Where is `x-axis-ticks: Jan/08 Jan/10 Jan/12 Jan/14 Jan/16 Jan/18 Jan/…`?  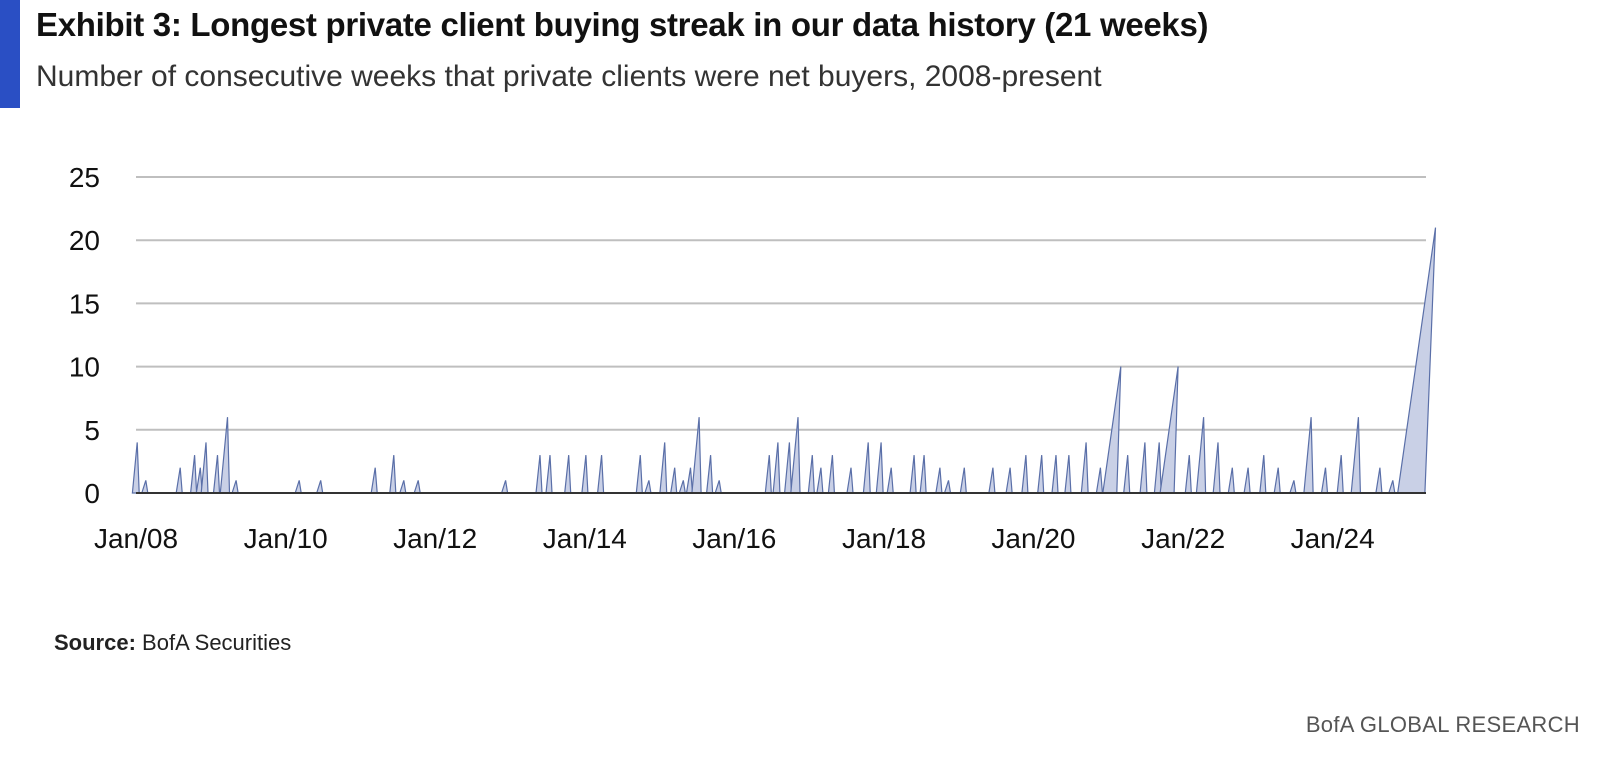 x-axis-ticks: Jan/08 Jan/10 Jan/12 Jan/14 Jan/16 Jan/18 Jan/… is located at coordinates (734, 538).